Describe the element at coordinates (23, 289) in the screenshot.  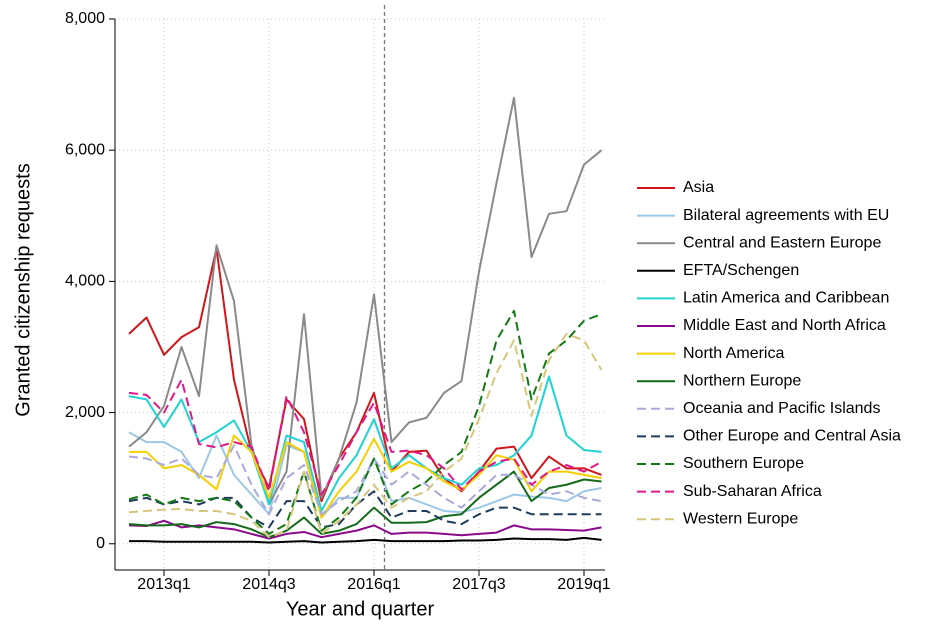
I see `y-axis-title: Granted citizenship requests` at that location.